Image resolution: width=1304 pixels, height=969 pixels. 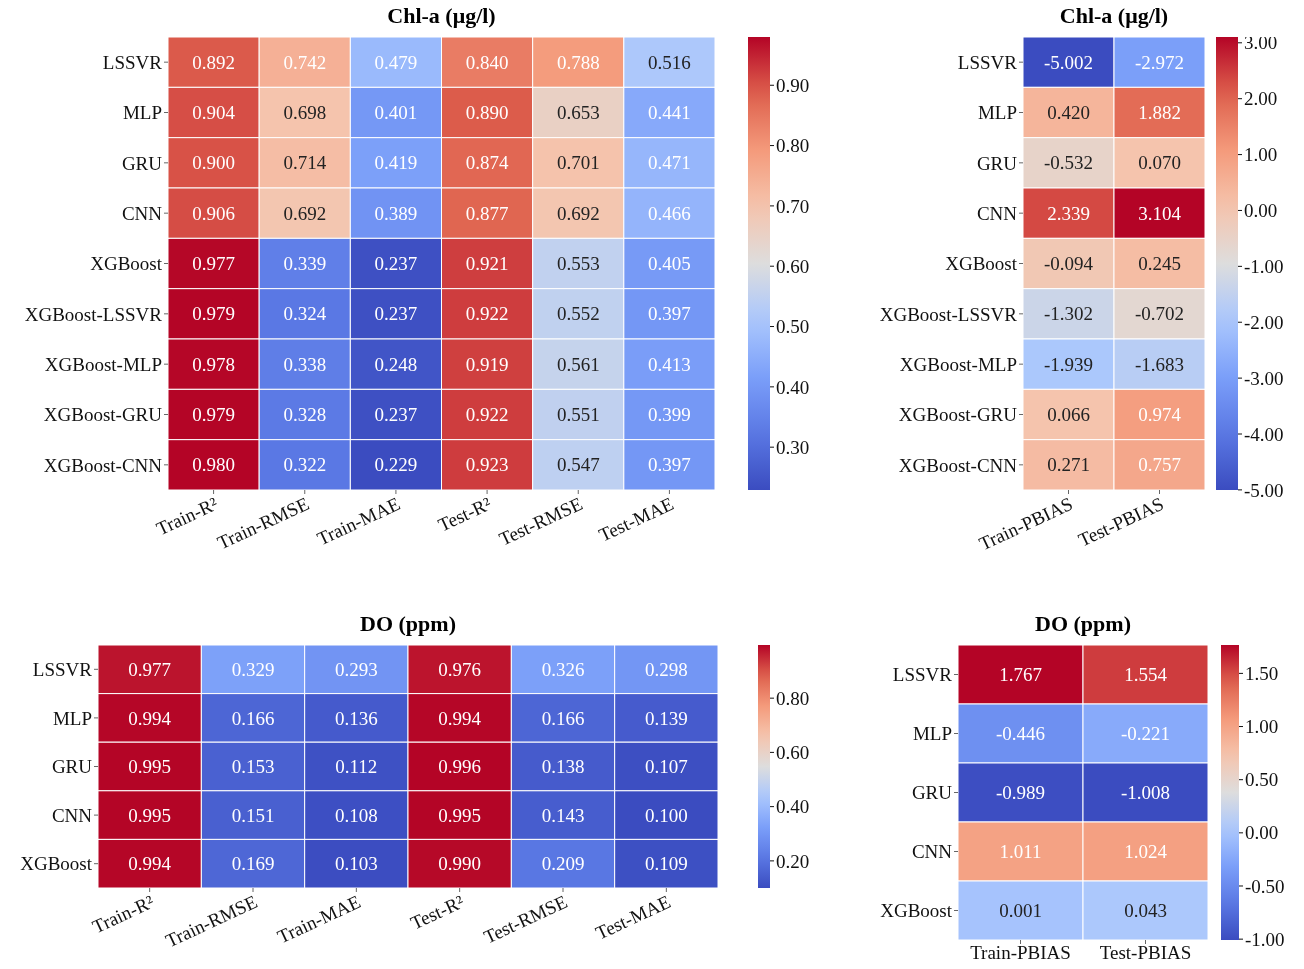 What do you see at coordinates (578, 62) in the screenshot?
I see `data-label: 0.788` at bounding box center [578, 62].